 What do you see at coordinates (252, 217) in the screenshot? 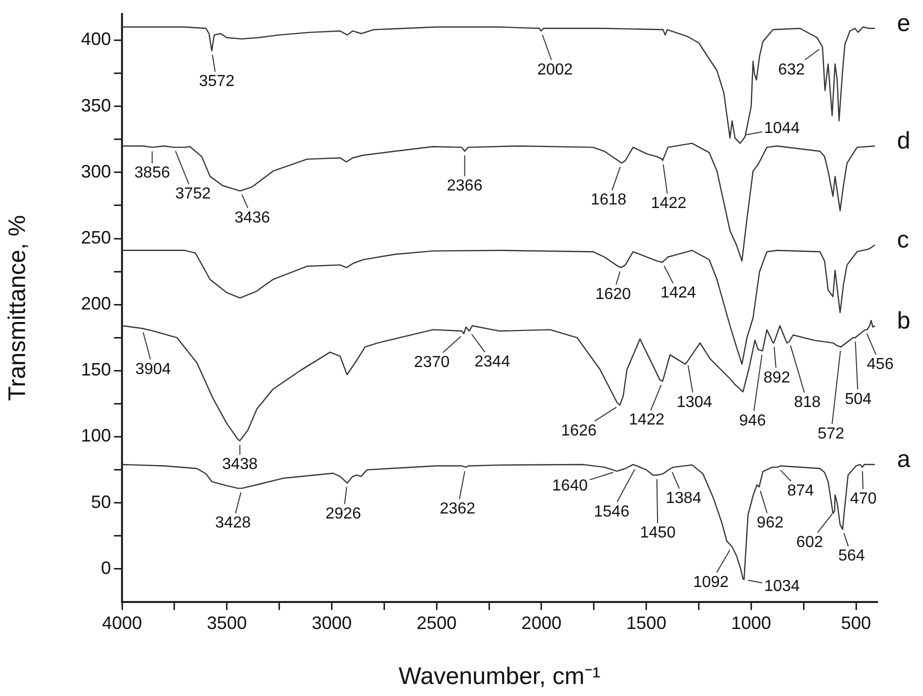
I see `annotation: 3436` at bounding box center [252, 217].